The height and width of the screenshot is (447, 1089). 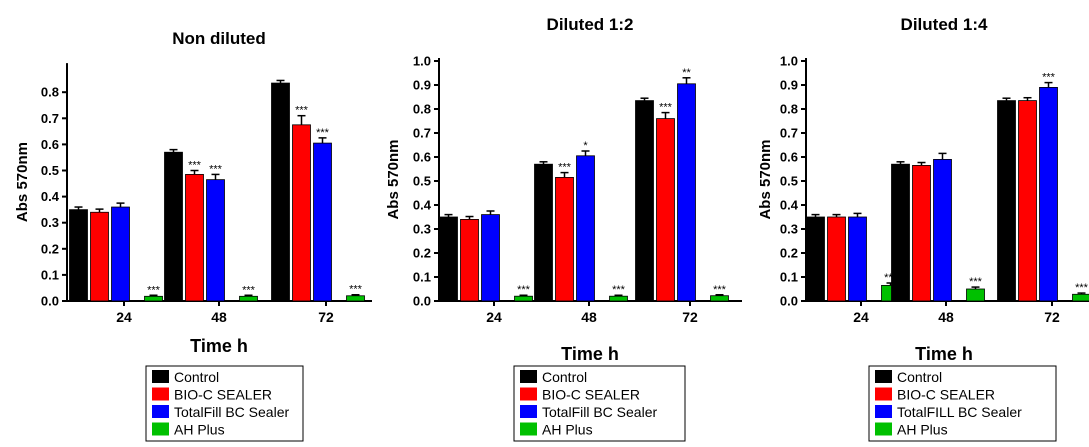 I want to click on y-tick-label: 0.9, so click(x=422, y=85).